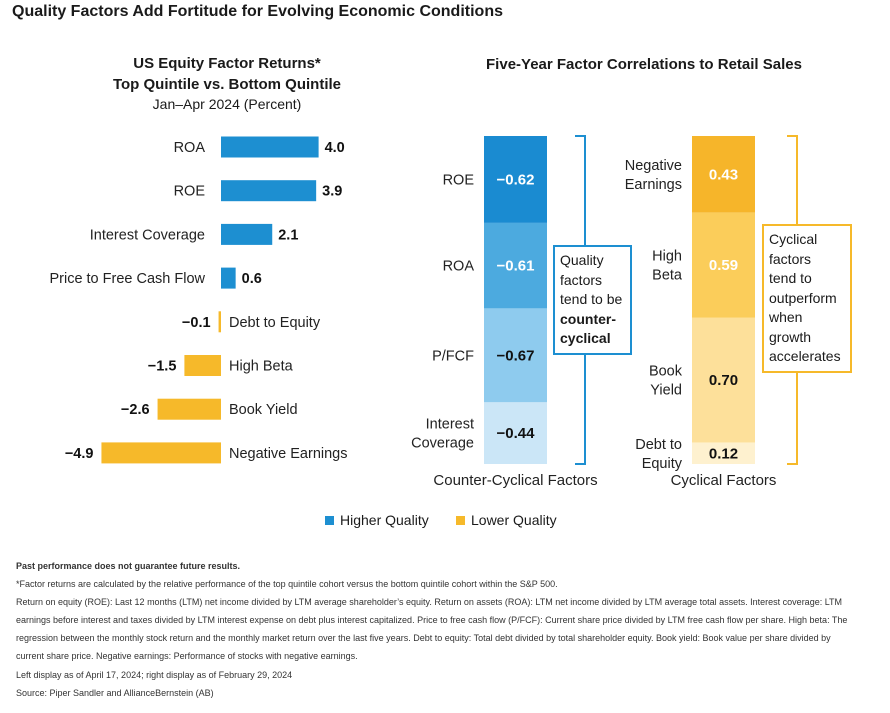 The height and width of the screenshot is (713, 890). Describe the element at coordinates (227, 63) in the screenshot. I see `left-chart-title-line1: US Equity Factor Returns*` at that location.